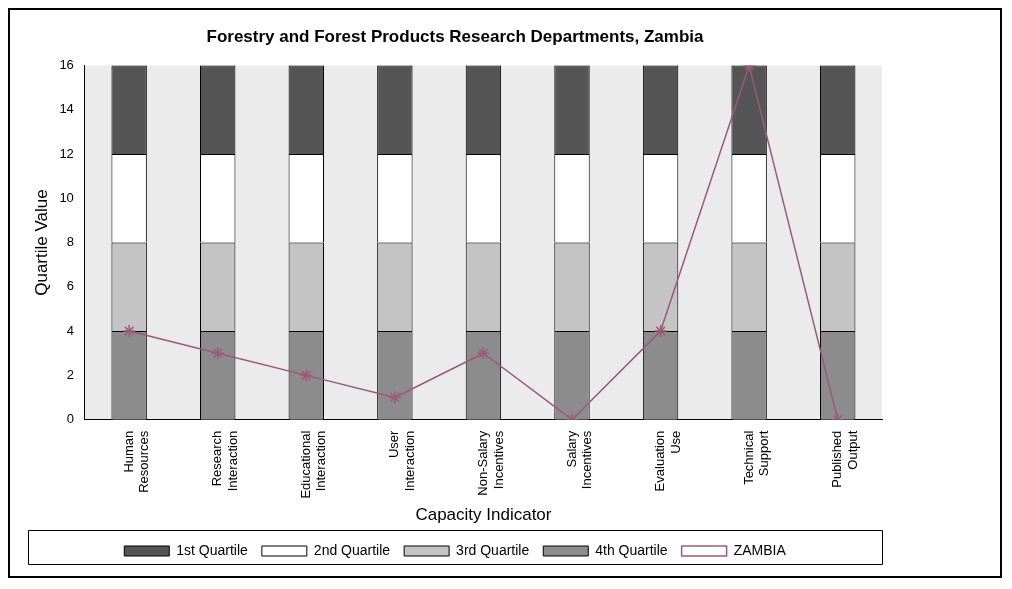 Image resolution: width=1012 pixels, height=589 pixels. Describe the element at coordinates (136, 461) in the screenshot. I see `x-tick-label: Human Resources` at that location.